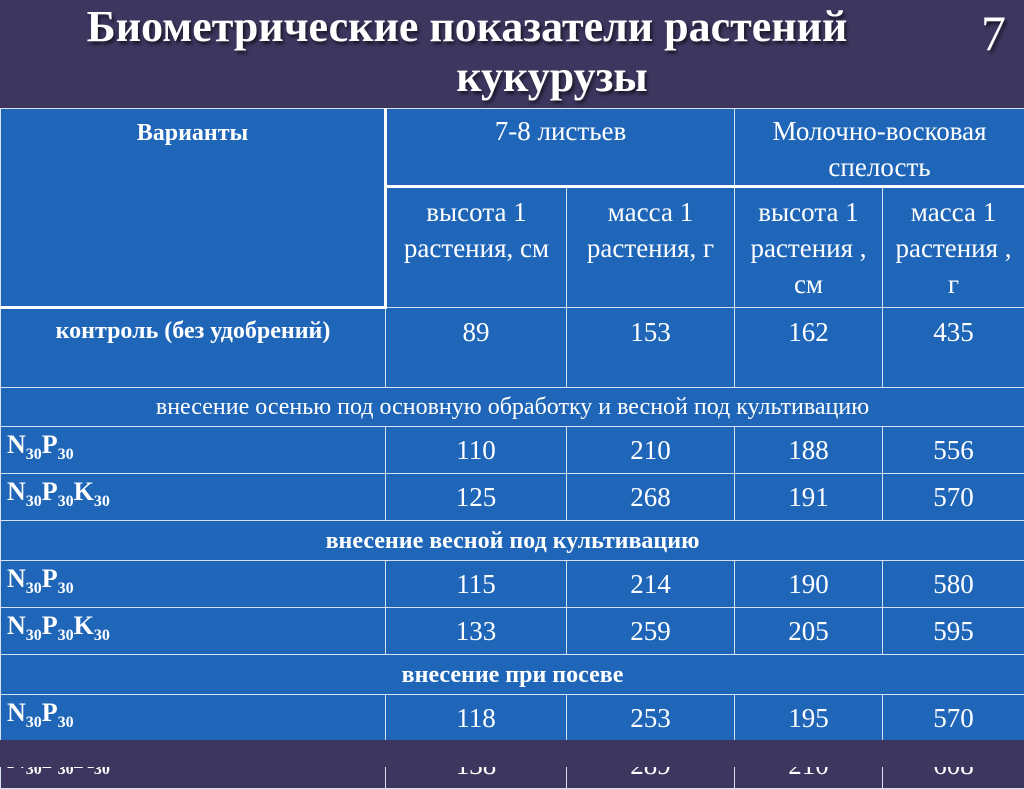  I want to click on header-variants: Варианты, so click(193, 208).